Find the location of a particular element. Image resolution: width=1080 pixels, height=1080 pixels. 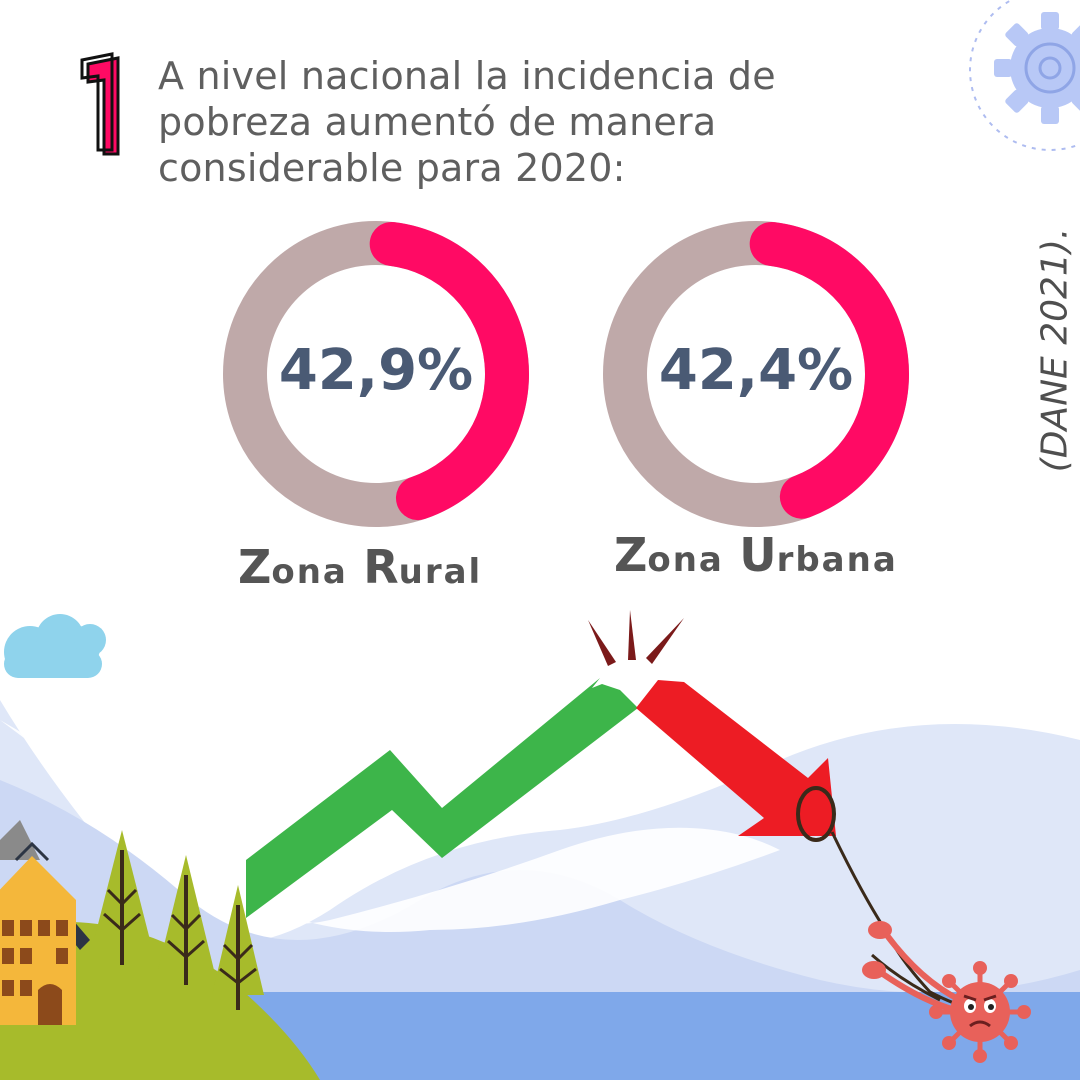

donut-rural is located at coordinates (376, 374).